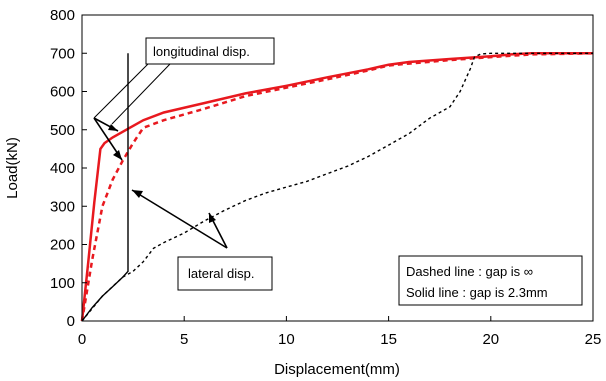 The image size is (606, 381). I want to click on y-tick-label: 700, so click(62, 53).